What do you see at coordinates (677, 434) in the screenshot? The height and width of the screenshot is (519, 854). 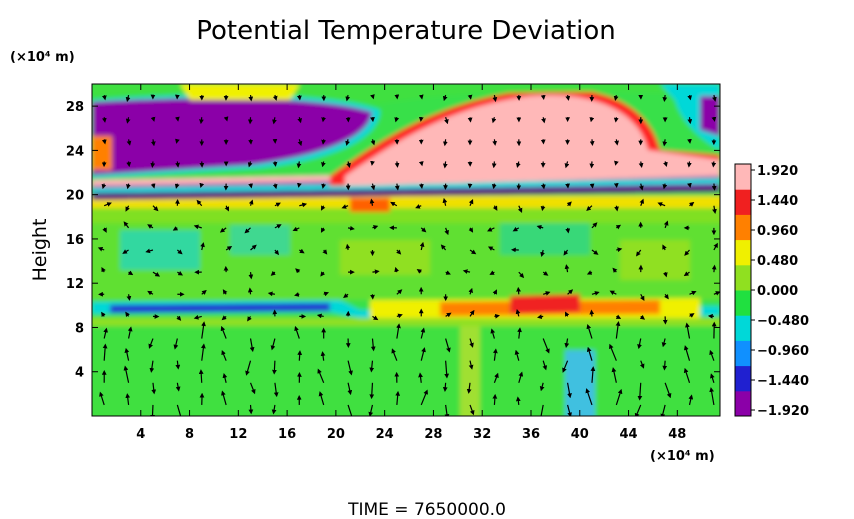 I see `x-tick-label: 48` at bounding box center [677, 434].